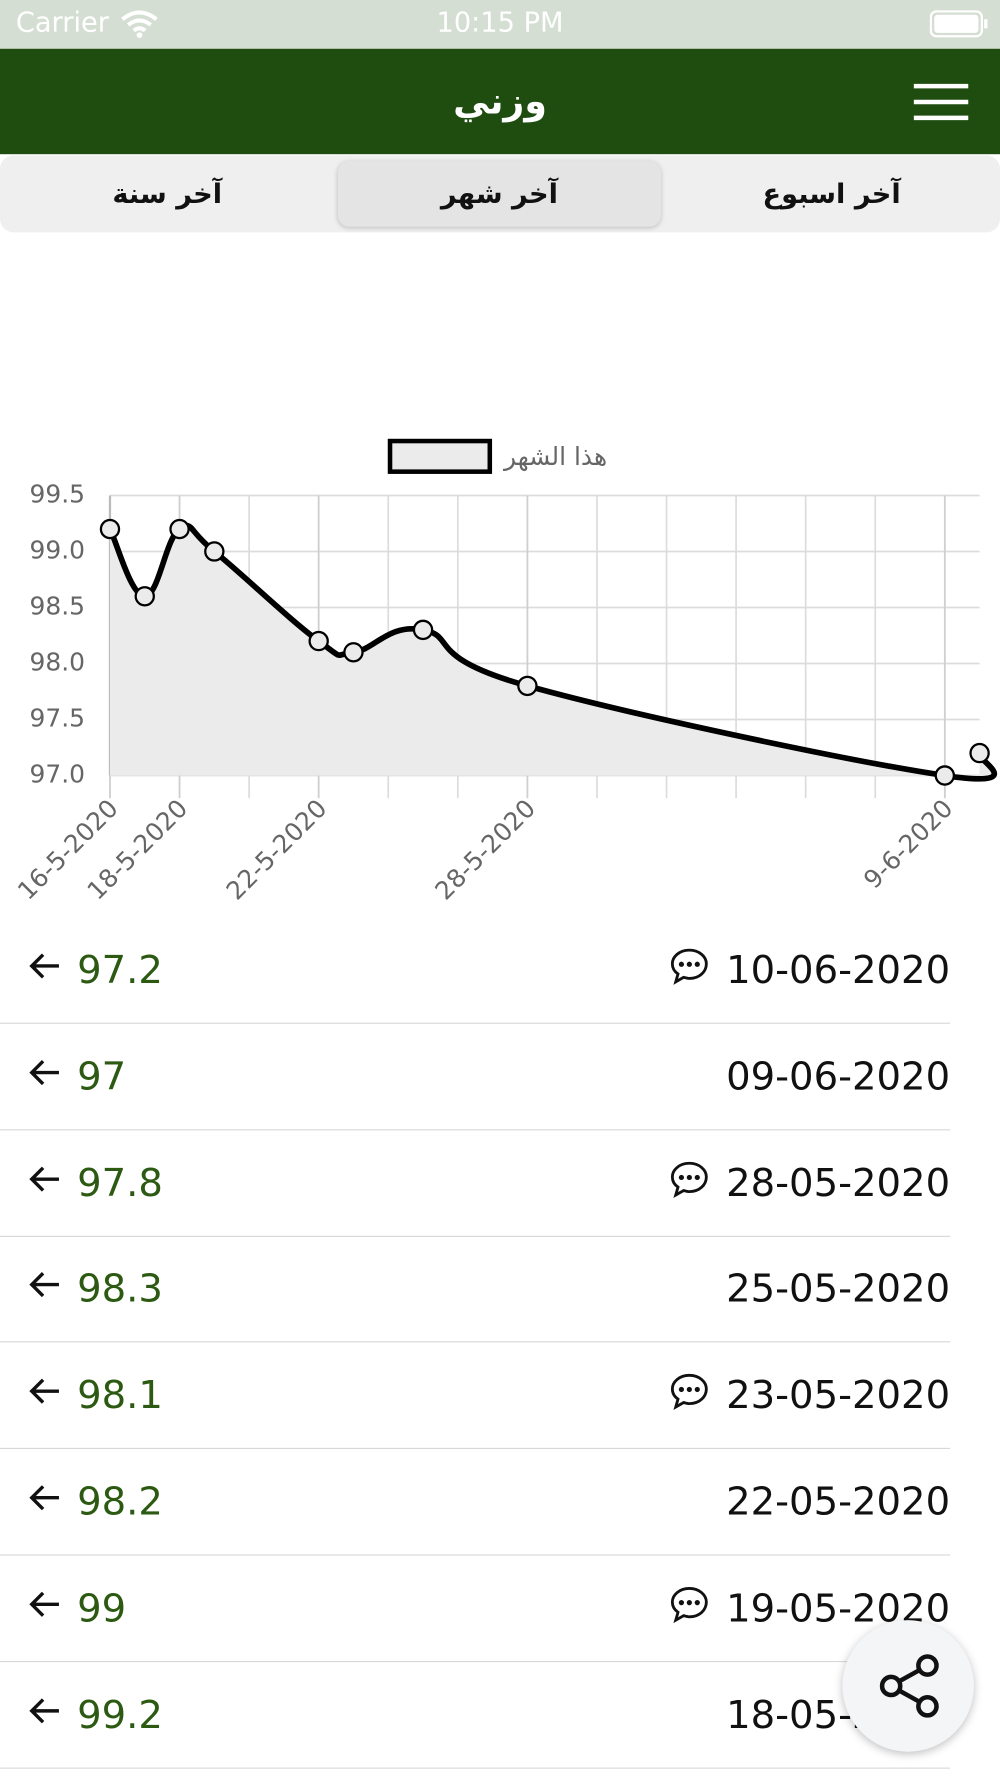 This screenshot has width=1000, height=1778. Describe the element at coordinates (500, 1396) in the screenshot. I see `list-row: 98.1 23-05-2020` at that location.